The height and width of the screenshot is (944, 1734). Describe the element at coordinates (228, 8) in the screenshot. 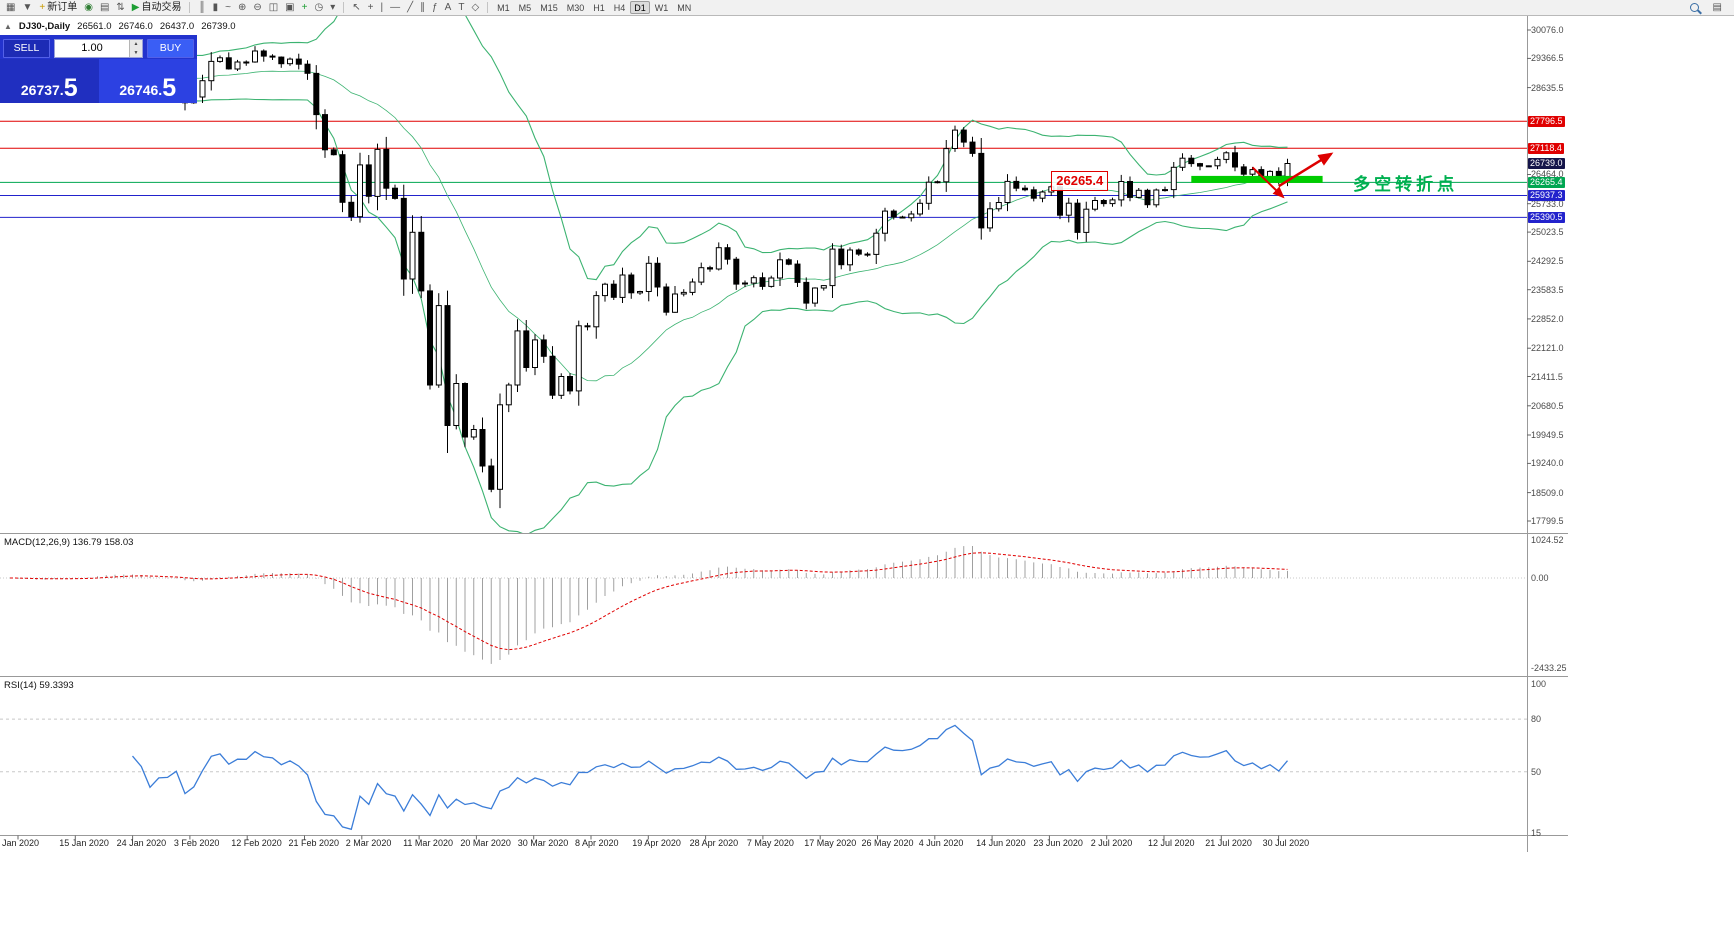

I see `line-chart-type-icon: ~` at that location.